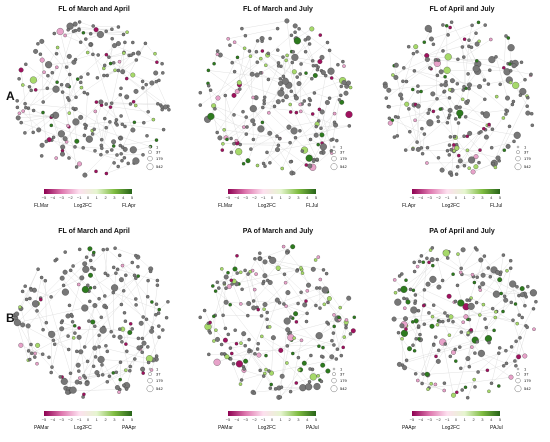 This screenshot has width=550, height=442. I want to click on panel-title: FL of March and April, so click(94, 231).